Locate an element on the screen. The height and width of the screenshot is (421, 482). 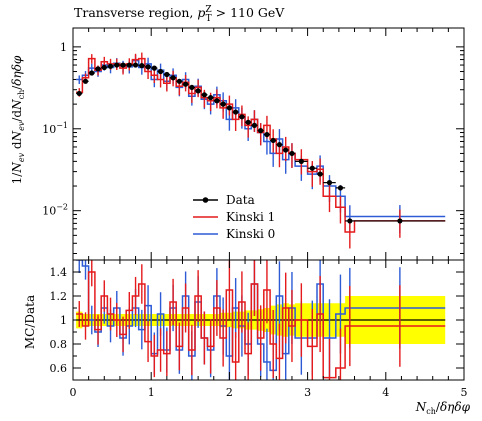
x-tick-label: 5 is located at coordinates (464, 392).